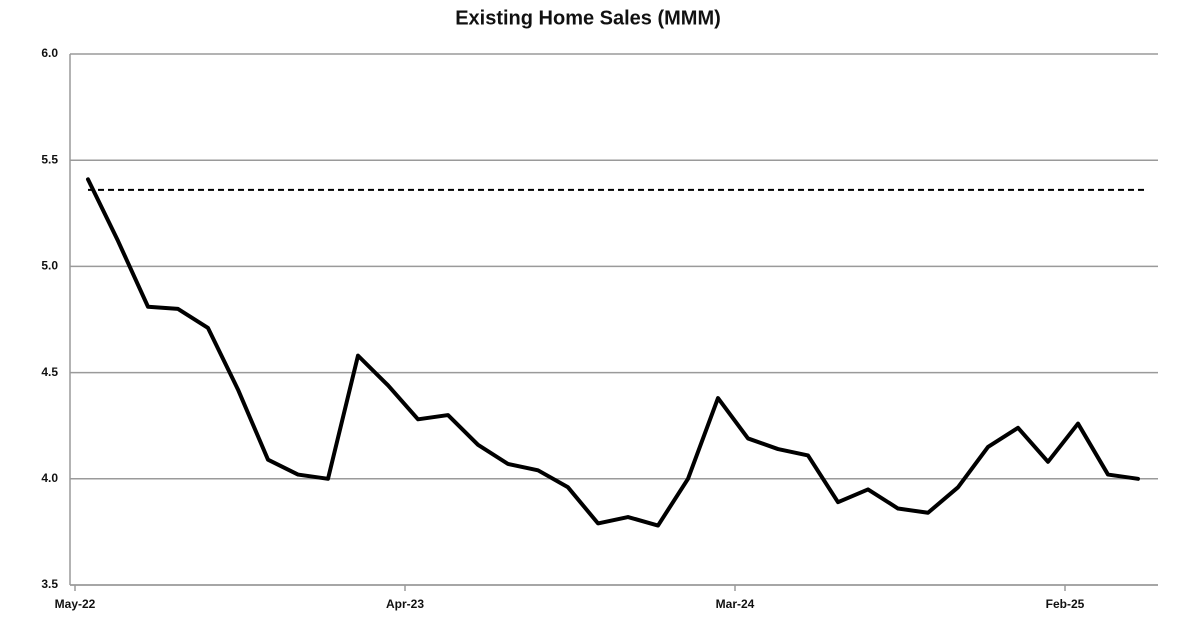 Image resolution: width=1200 pixels, height=630 pixels. Describe the element at coordinates (588, 18) in the screenshot. I see `chart-title: Existing Home Sales (MMM)` at that location.